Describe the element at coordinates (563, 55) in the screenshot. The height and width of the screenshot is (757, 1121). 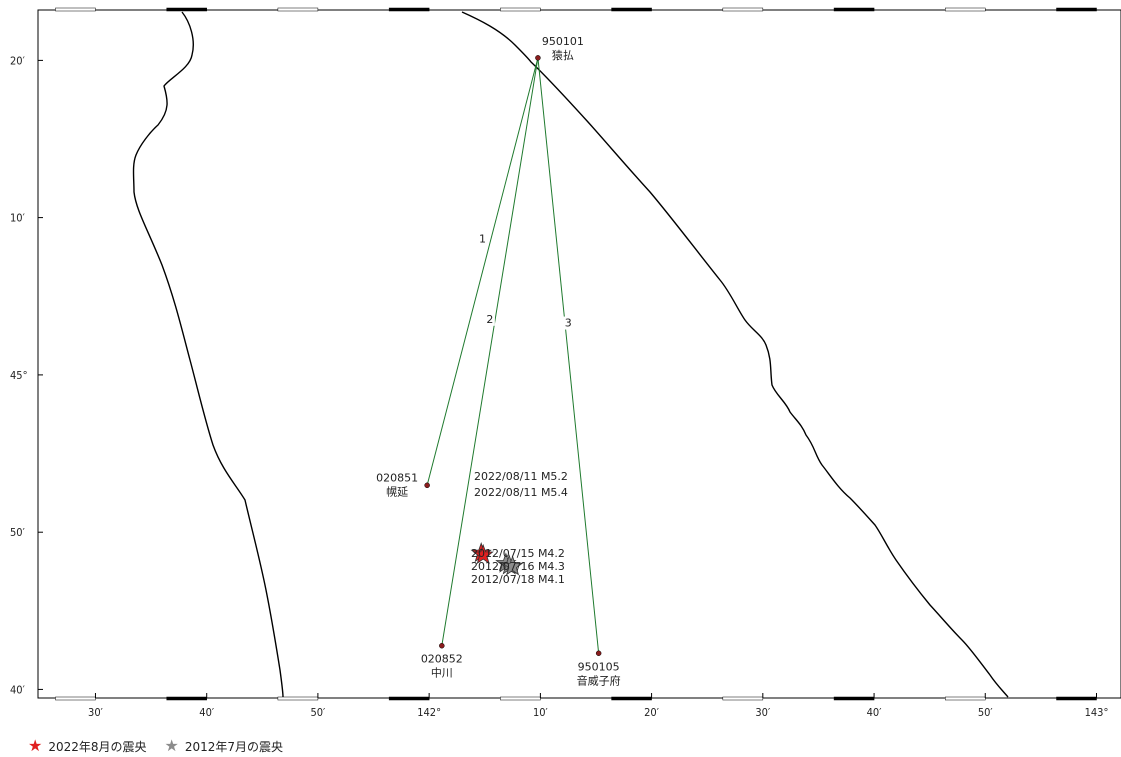
I see `station-name: 猿払` at that location.